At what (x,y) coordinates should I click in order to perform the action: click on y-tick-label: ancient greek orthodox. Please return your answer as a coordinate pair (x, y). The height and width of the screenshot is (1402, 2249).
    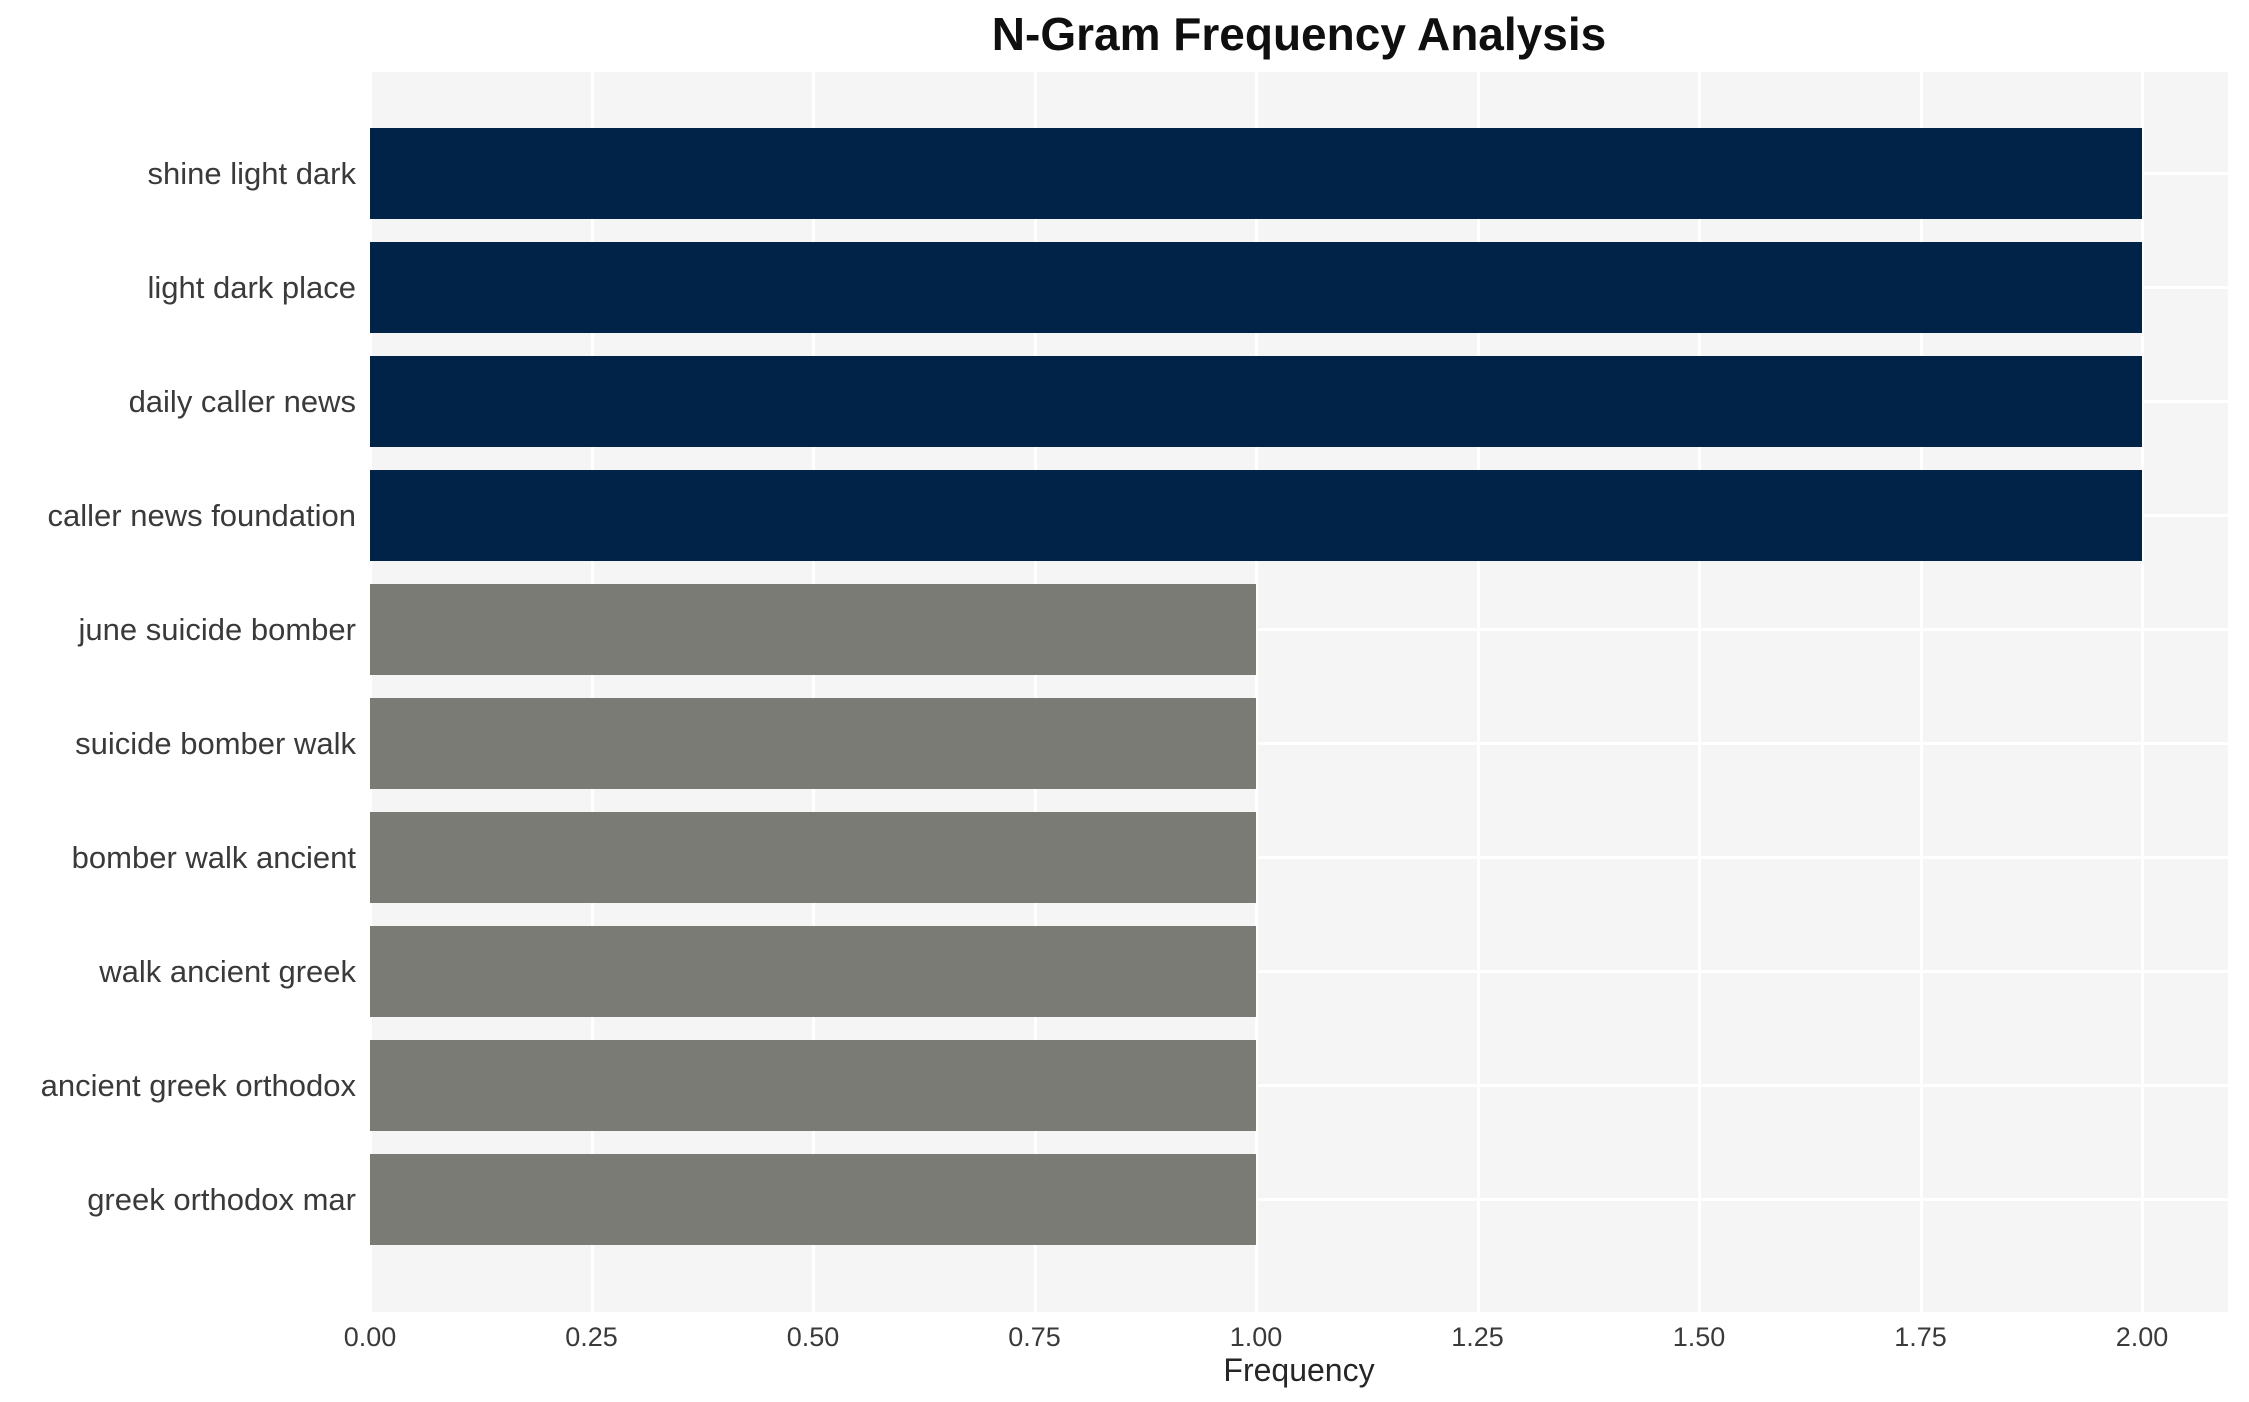
    Looking at the image, I should click on (198, 1085).